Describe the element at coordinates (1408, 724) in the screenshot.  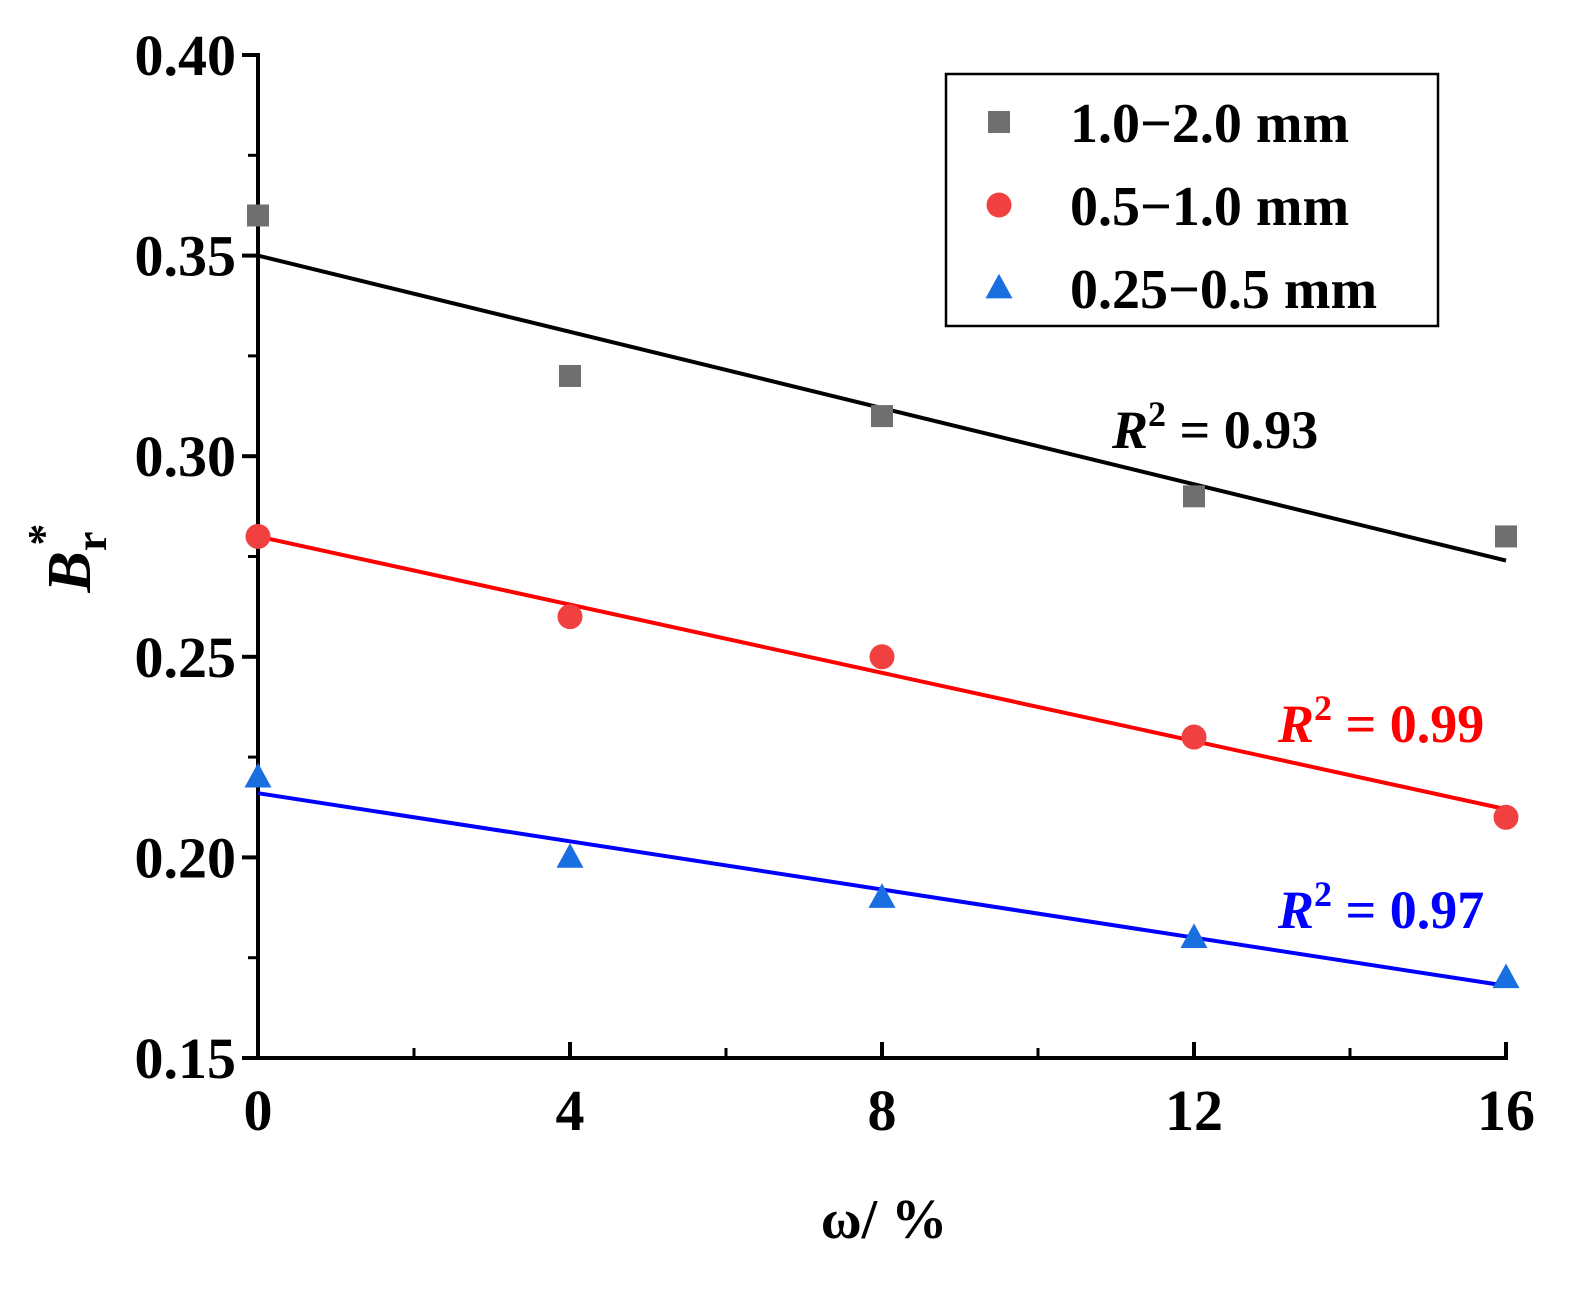
I see `r2-value: = 0.99` at that location.